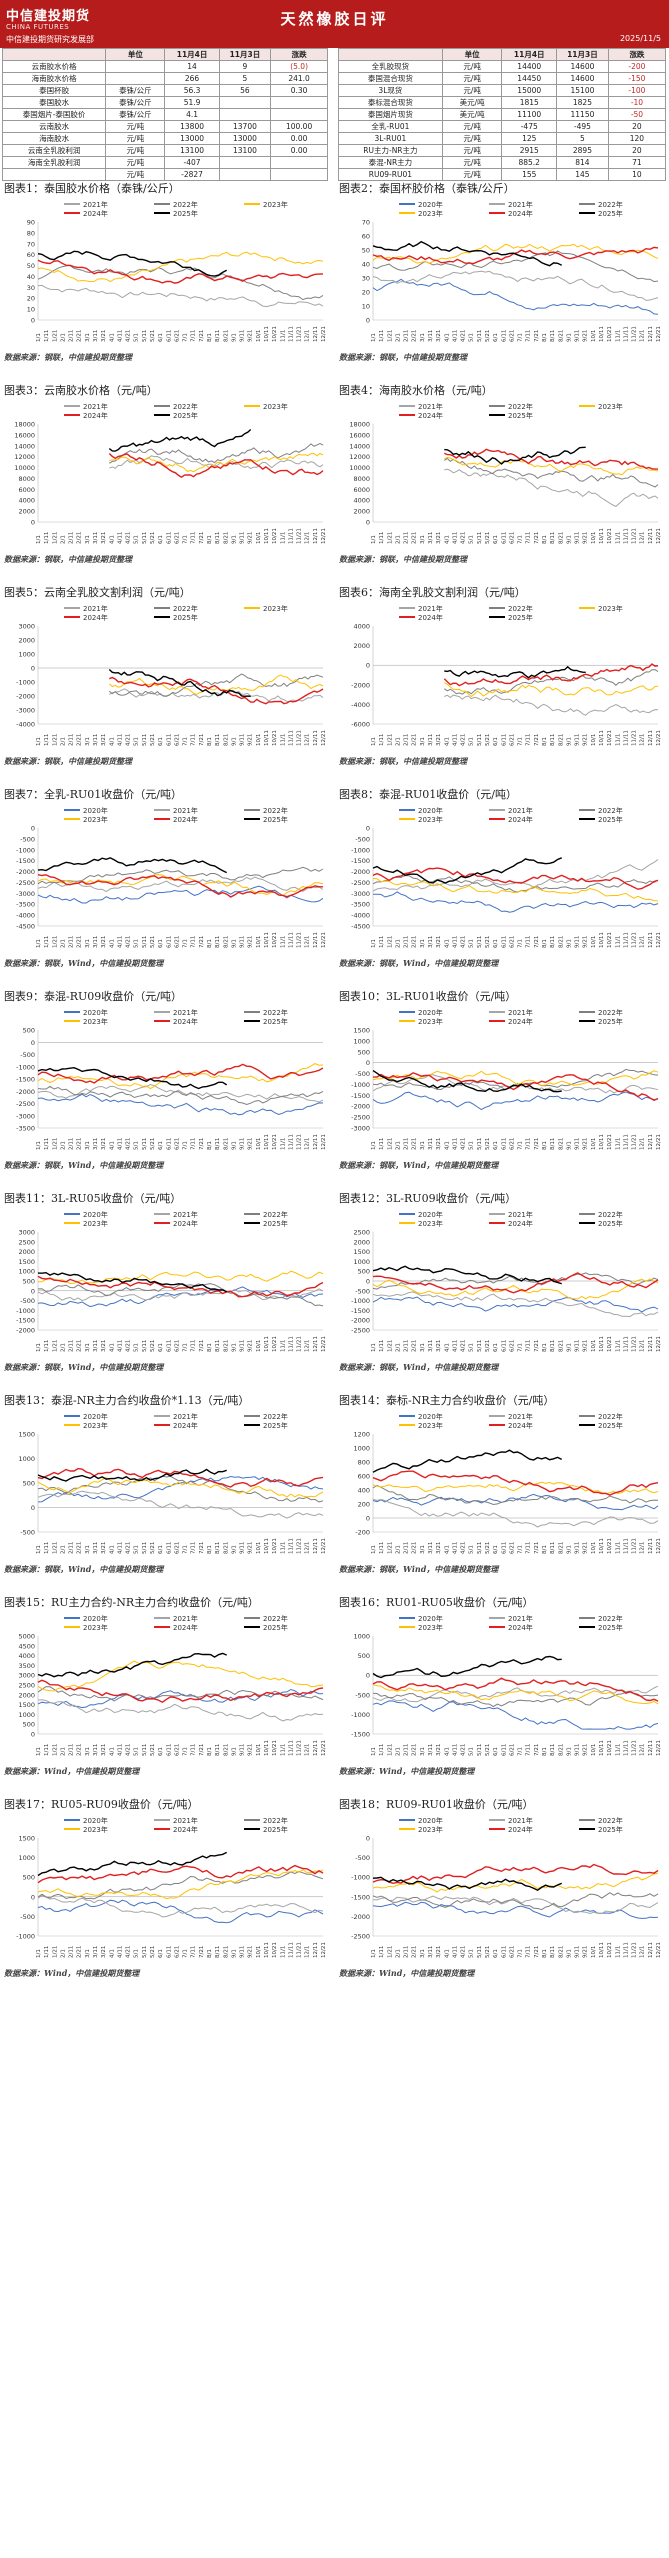  I want to click on table-cell: -475, so click(529, 126).